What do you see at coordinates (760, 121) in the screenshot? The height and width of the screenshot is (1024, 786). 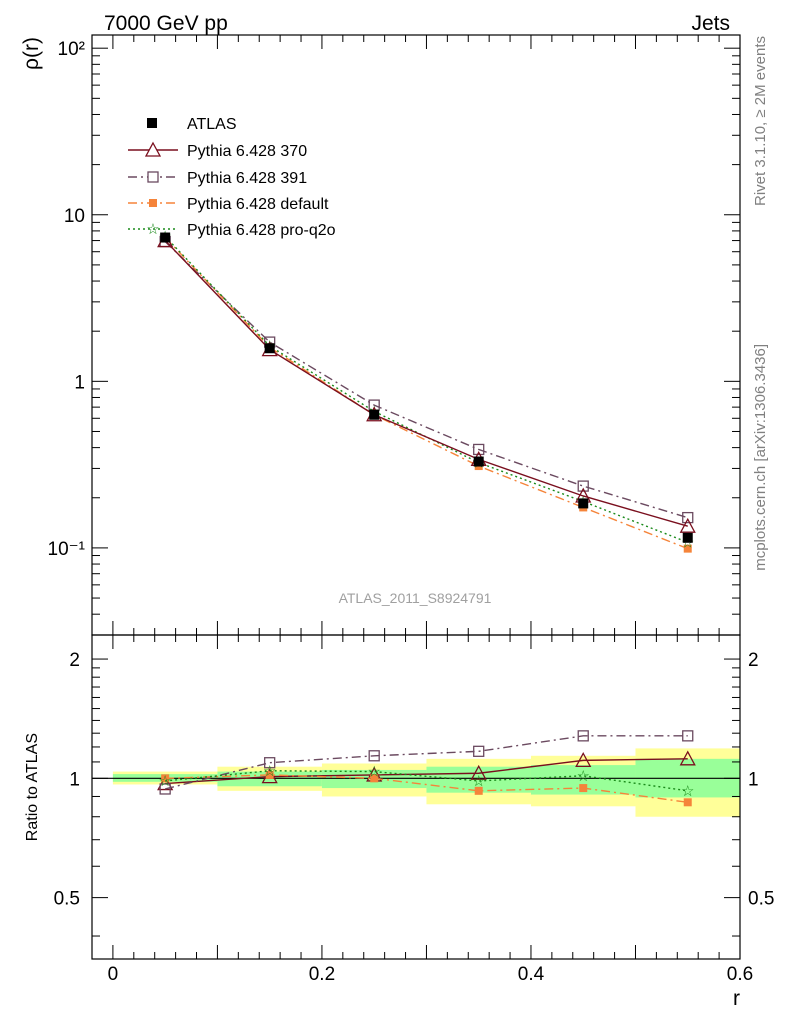 I see `rivet-label: Rivet 3.1.10, ≥ 2M events` at bounding box center [760, 121].